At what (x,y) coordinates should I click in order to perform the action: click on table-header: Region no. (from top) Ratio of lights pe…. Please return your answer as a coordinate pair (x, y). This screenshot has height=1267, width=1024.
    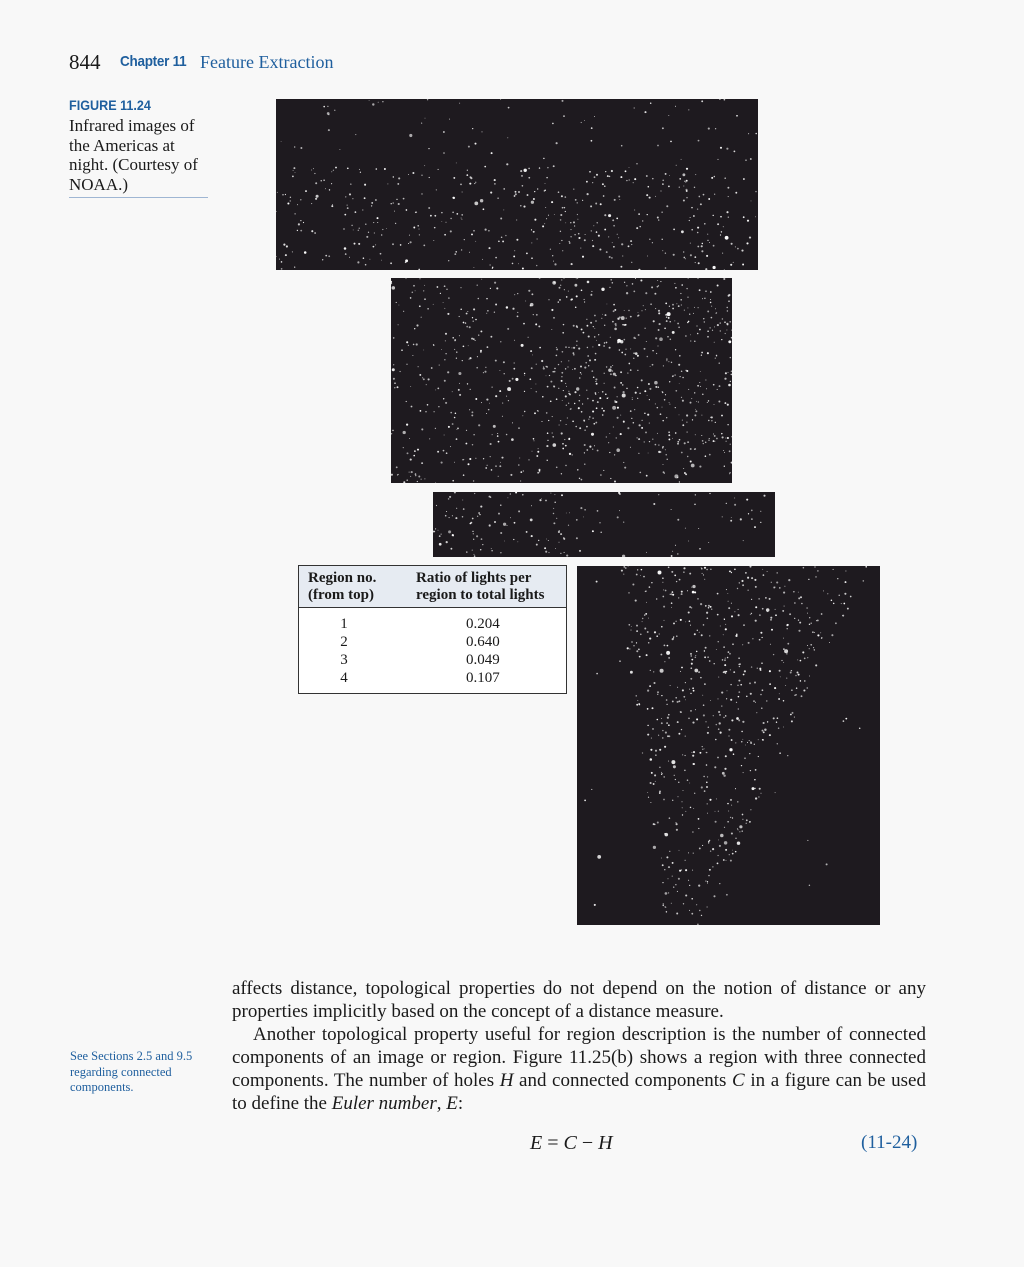
    Looking at the image, I should click on (432, 587).